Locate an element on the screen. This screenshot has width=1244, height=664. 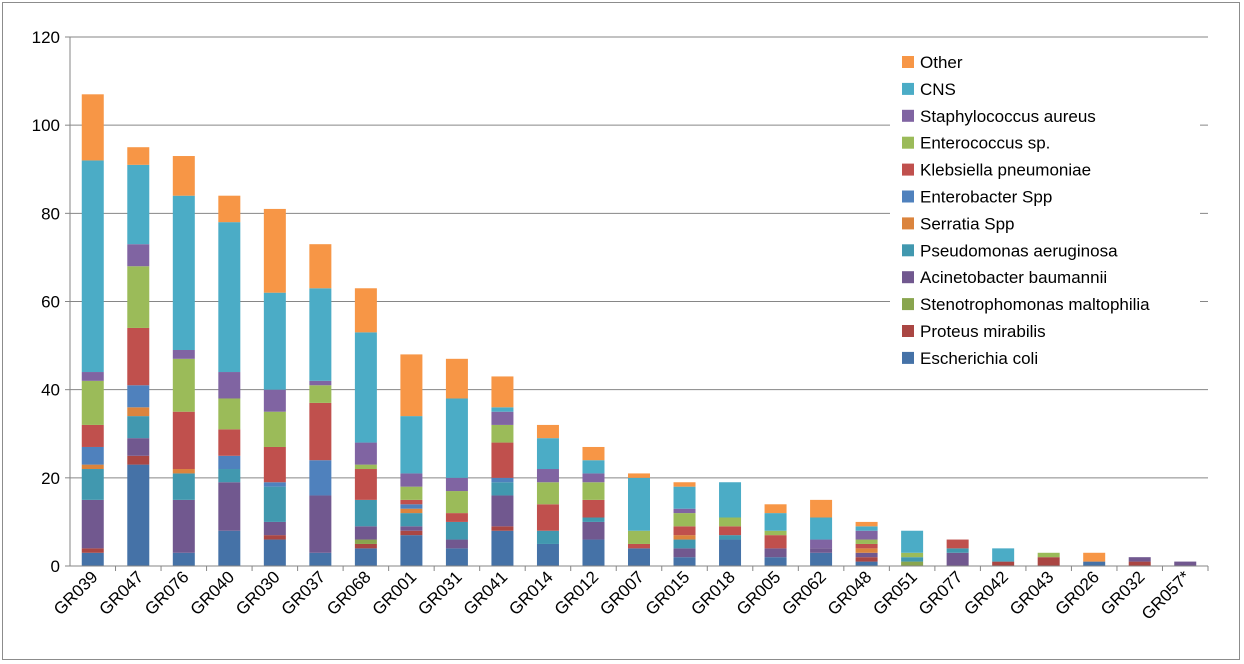
x-tick-label: GR043 is located at coordinates (1032, 593).